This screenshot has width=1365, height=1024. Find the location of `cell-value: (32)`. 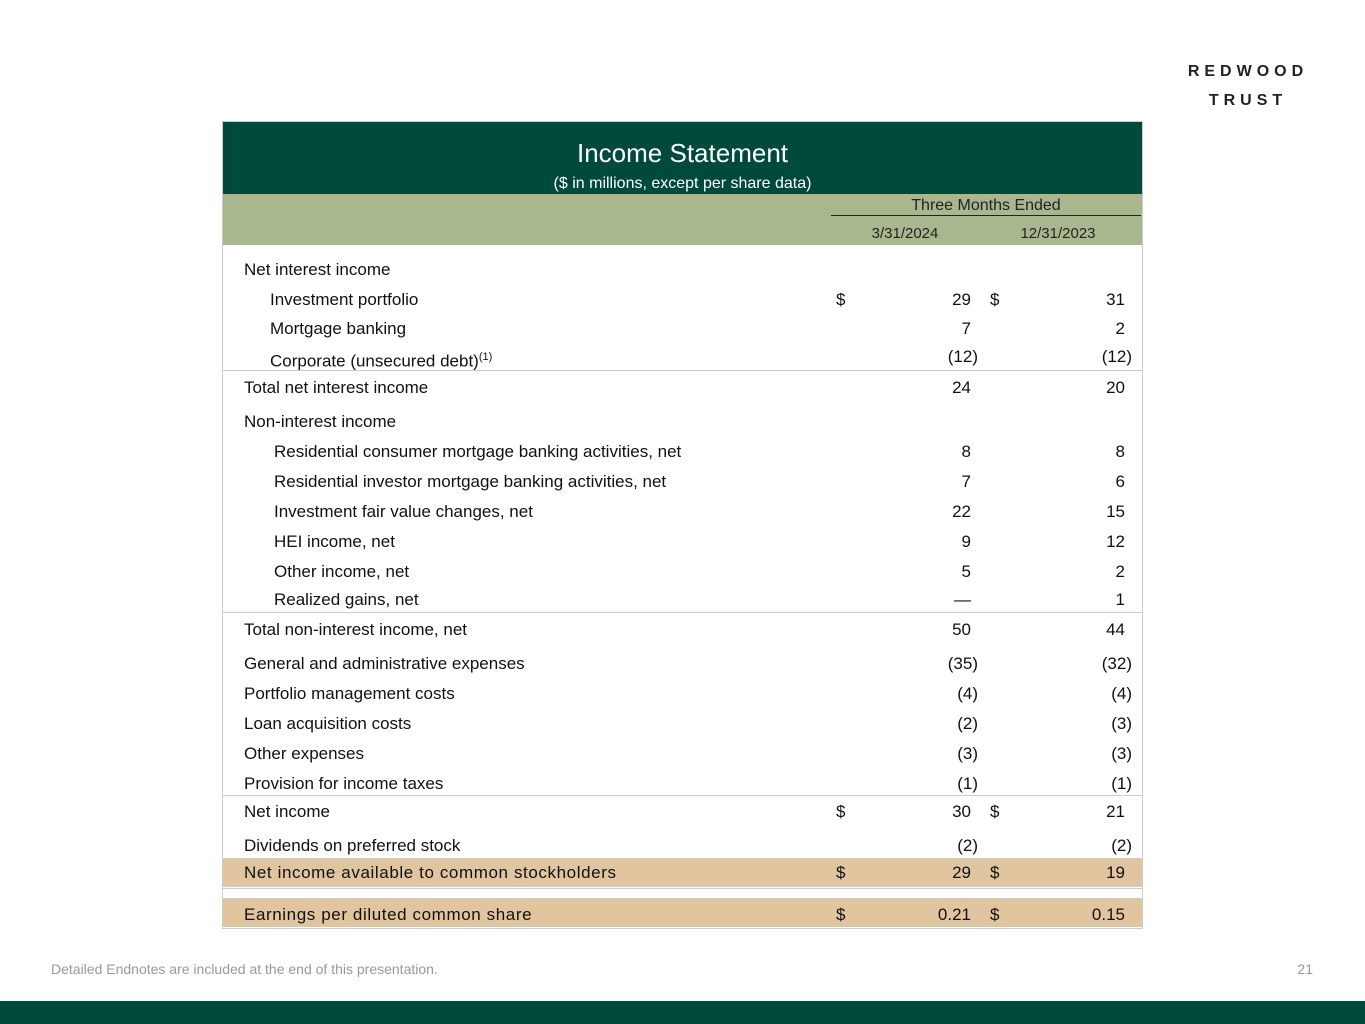

cell-value: (32) is located at coordinates (1116, 663).